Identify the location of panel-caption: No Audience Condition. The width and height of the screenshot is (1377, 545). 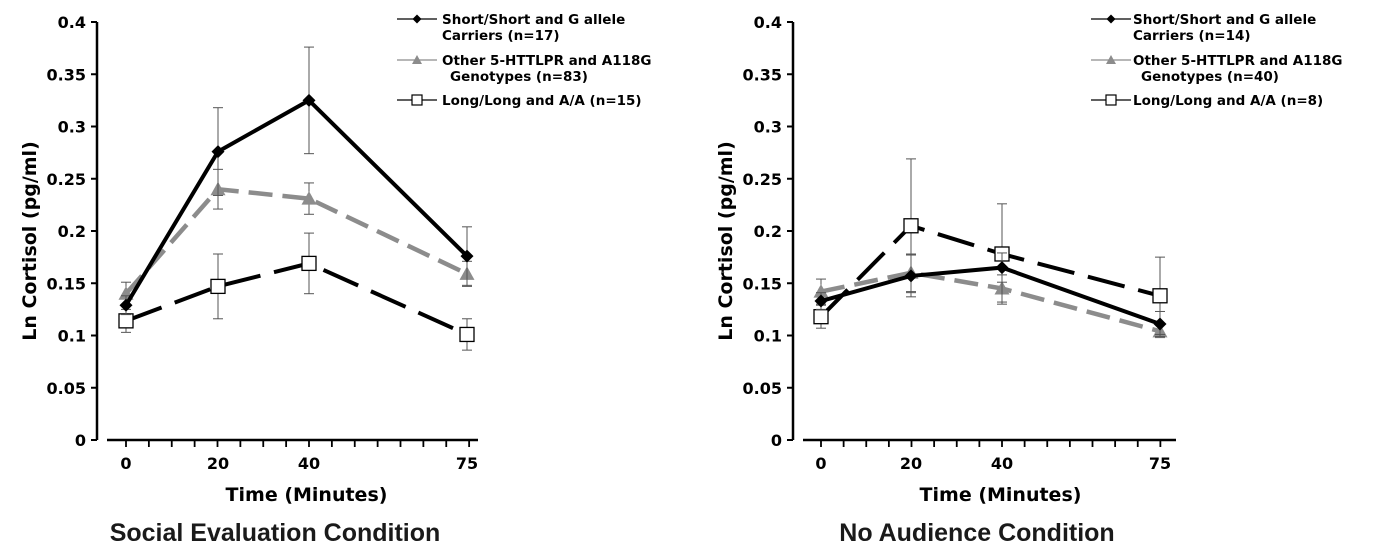
(976, 532).